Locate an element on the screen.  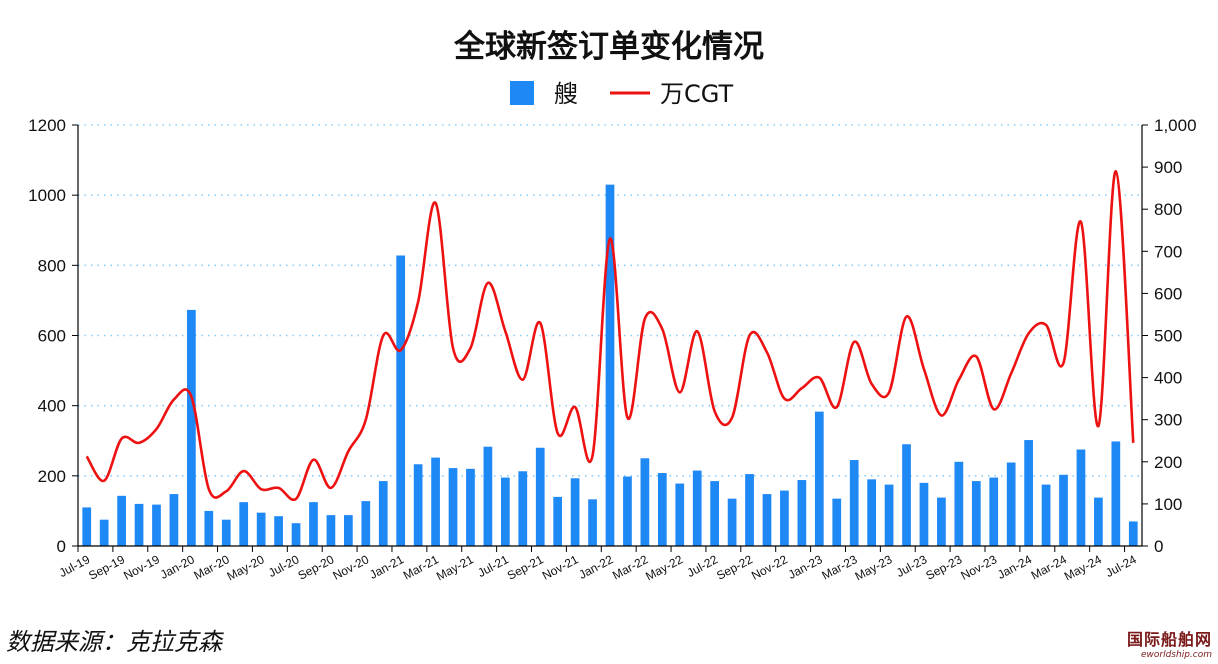
watermark-main: 国际船舶网 is located at coordinates (1169, 639).